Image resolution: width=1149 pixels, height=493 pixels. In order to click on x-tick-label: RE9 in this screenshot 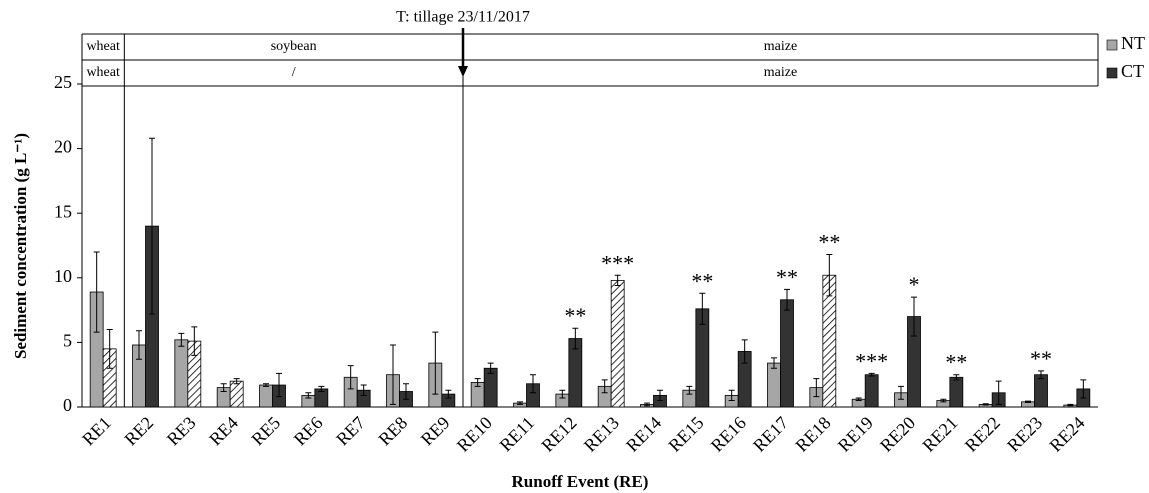, I will do `click(435, 431)`.